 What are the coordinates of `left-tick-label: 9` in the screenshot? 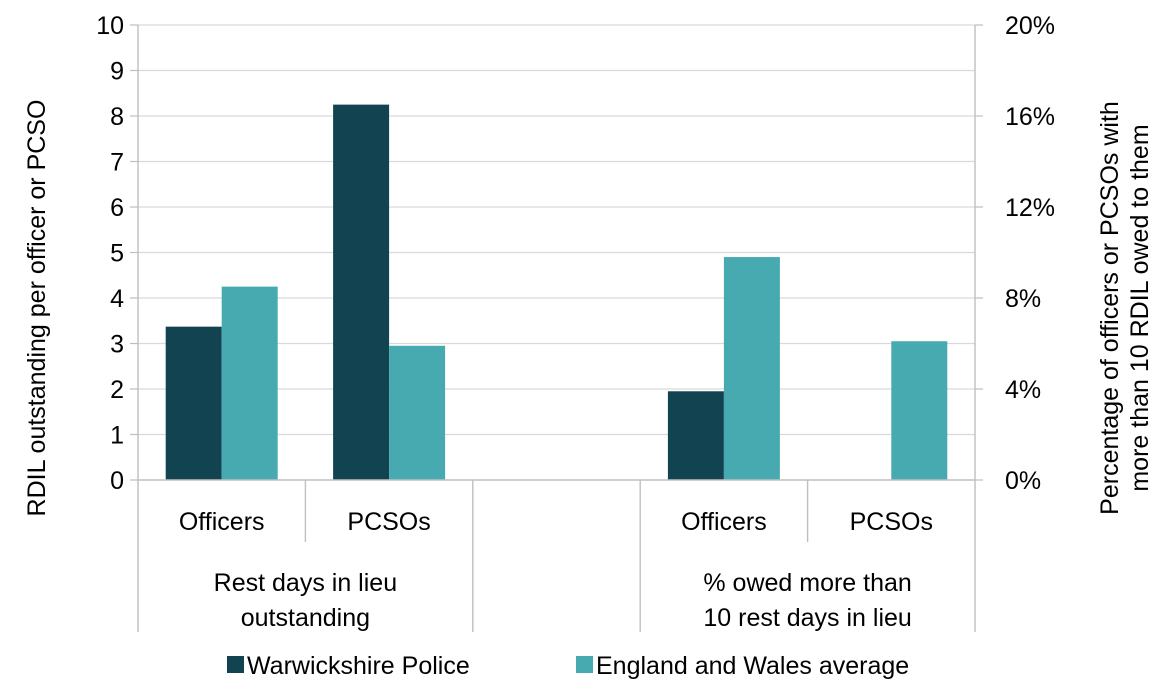 It's located at (117, 72).